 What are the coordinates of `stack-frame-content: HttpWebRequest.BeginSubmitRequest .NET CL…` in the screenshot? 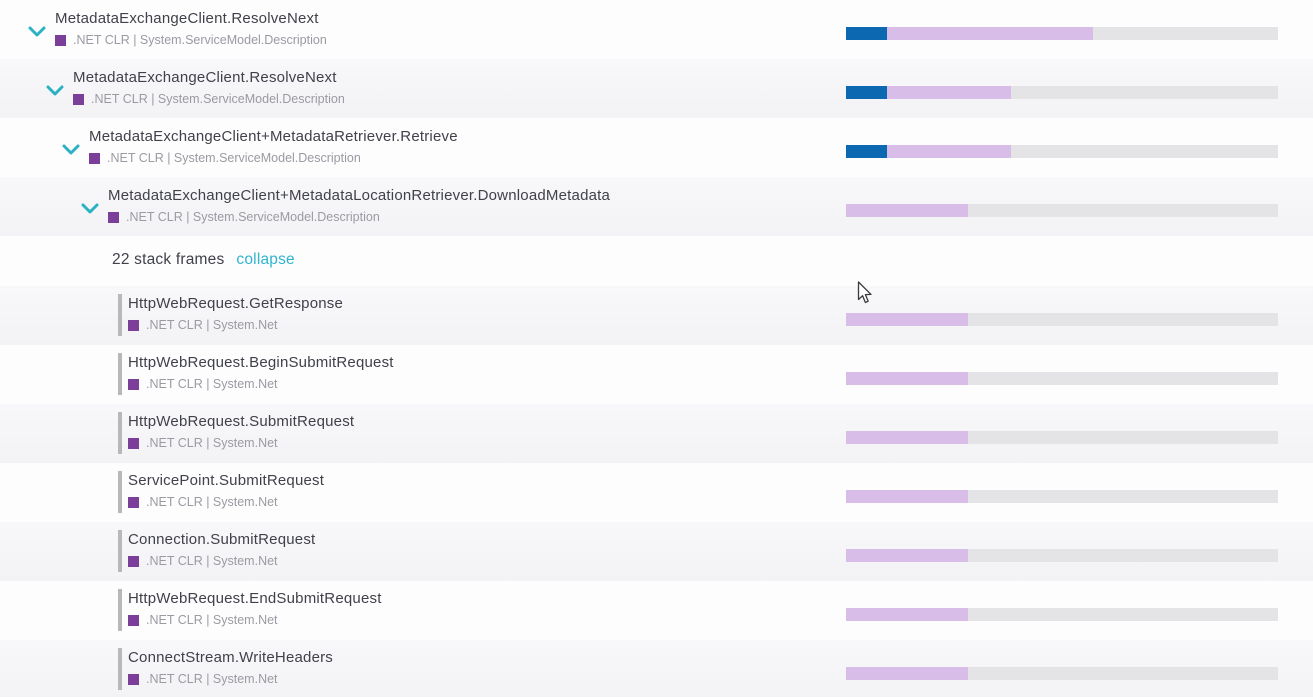 It's located at (256, 374).